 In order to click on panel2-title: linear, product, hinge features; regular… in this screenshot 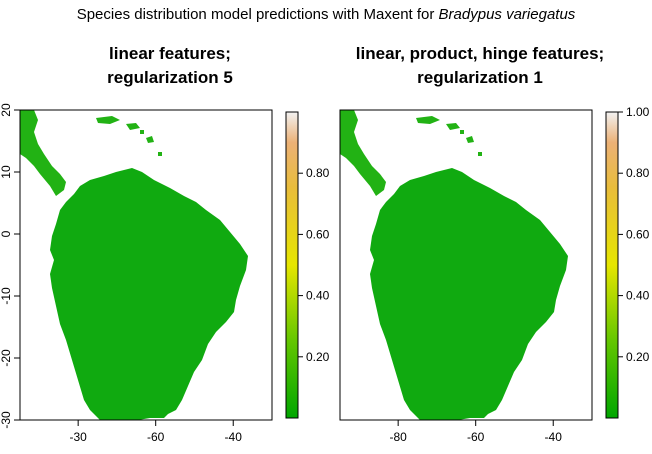, I will do `click(480, 66)`.